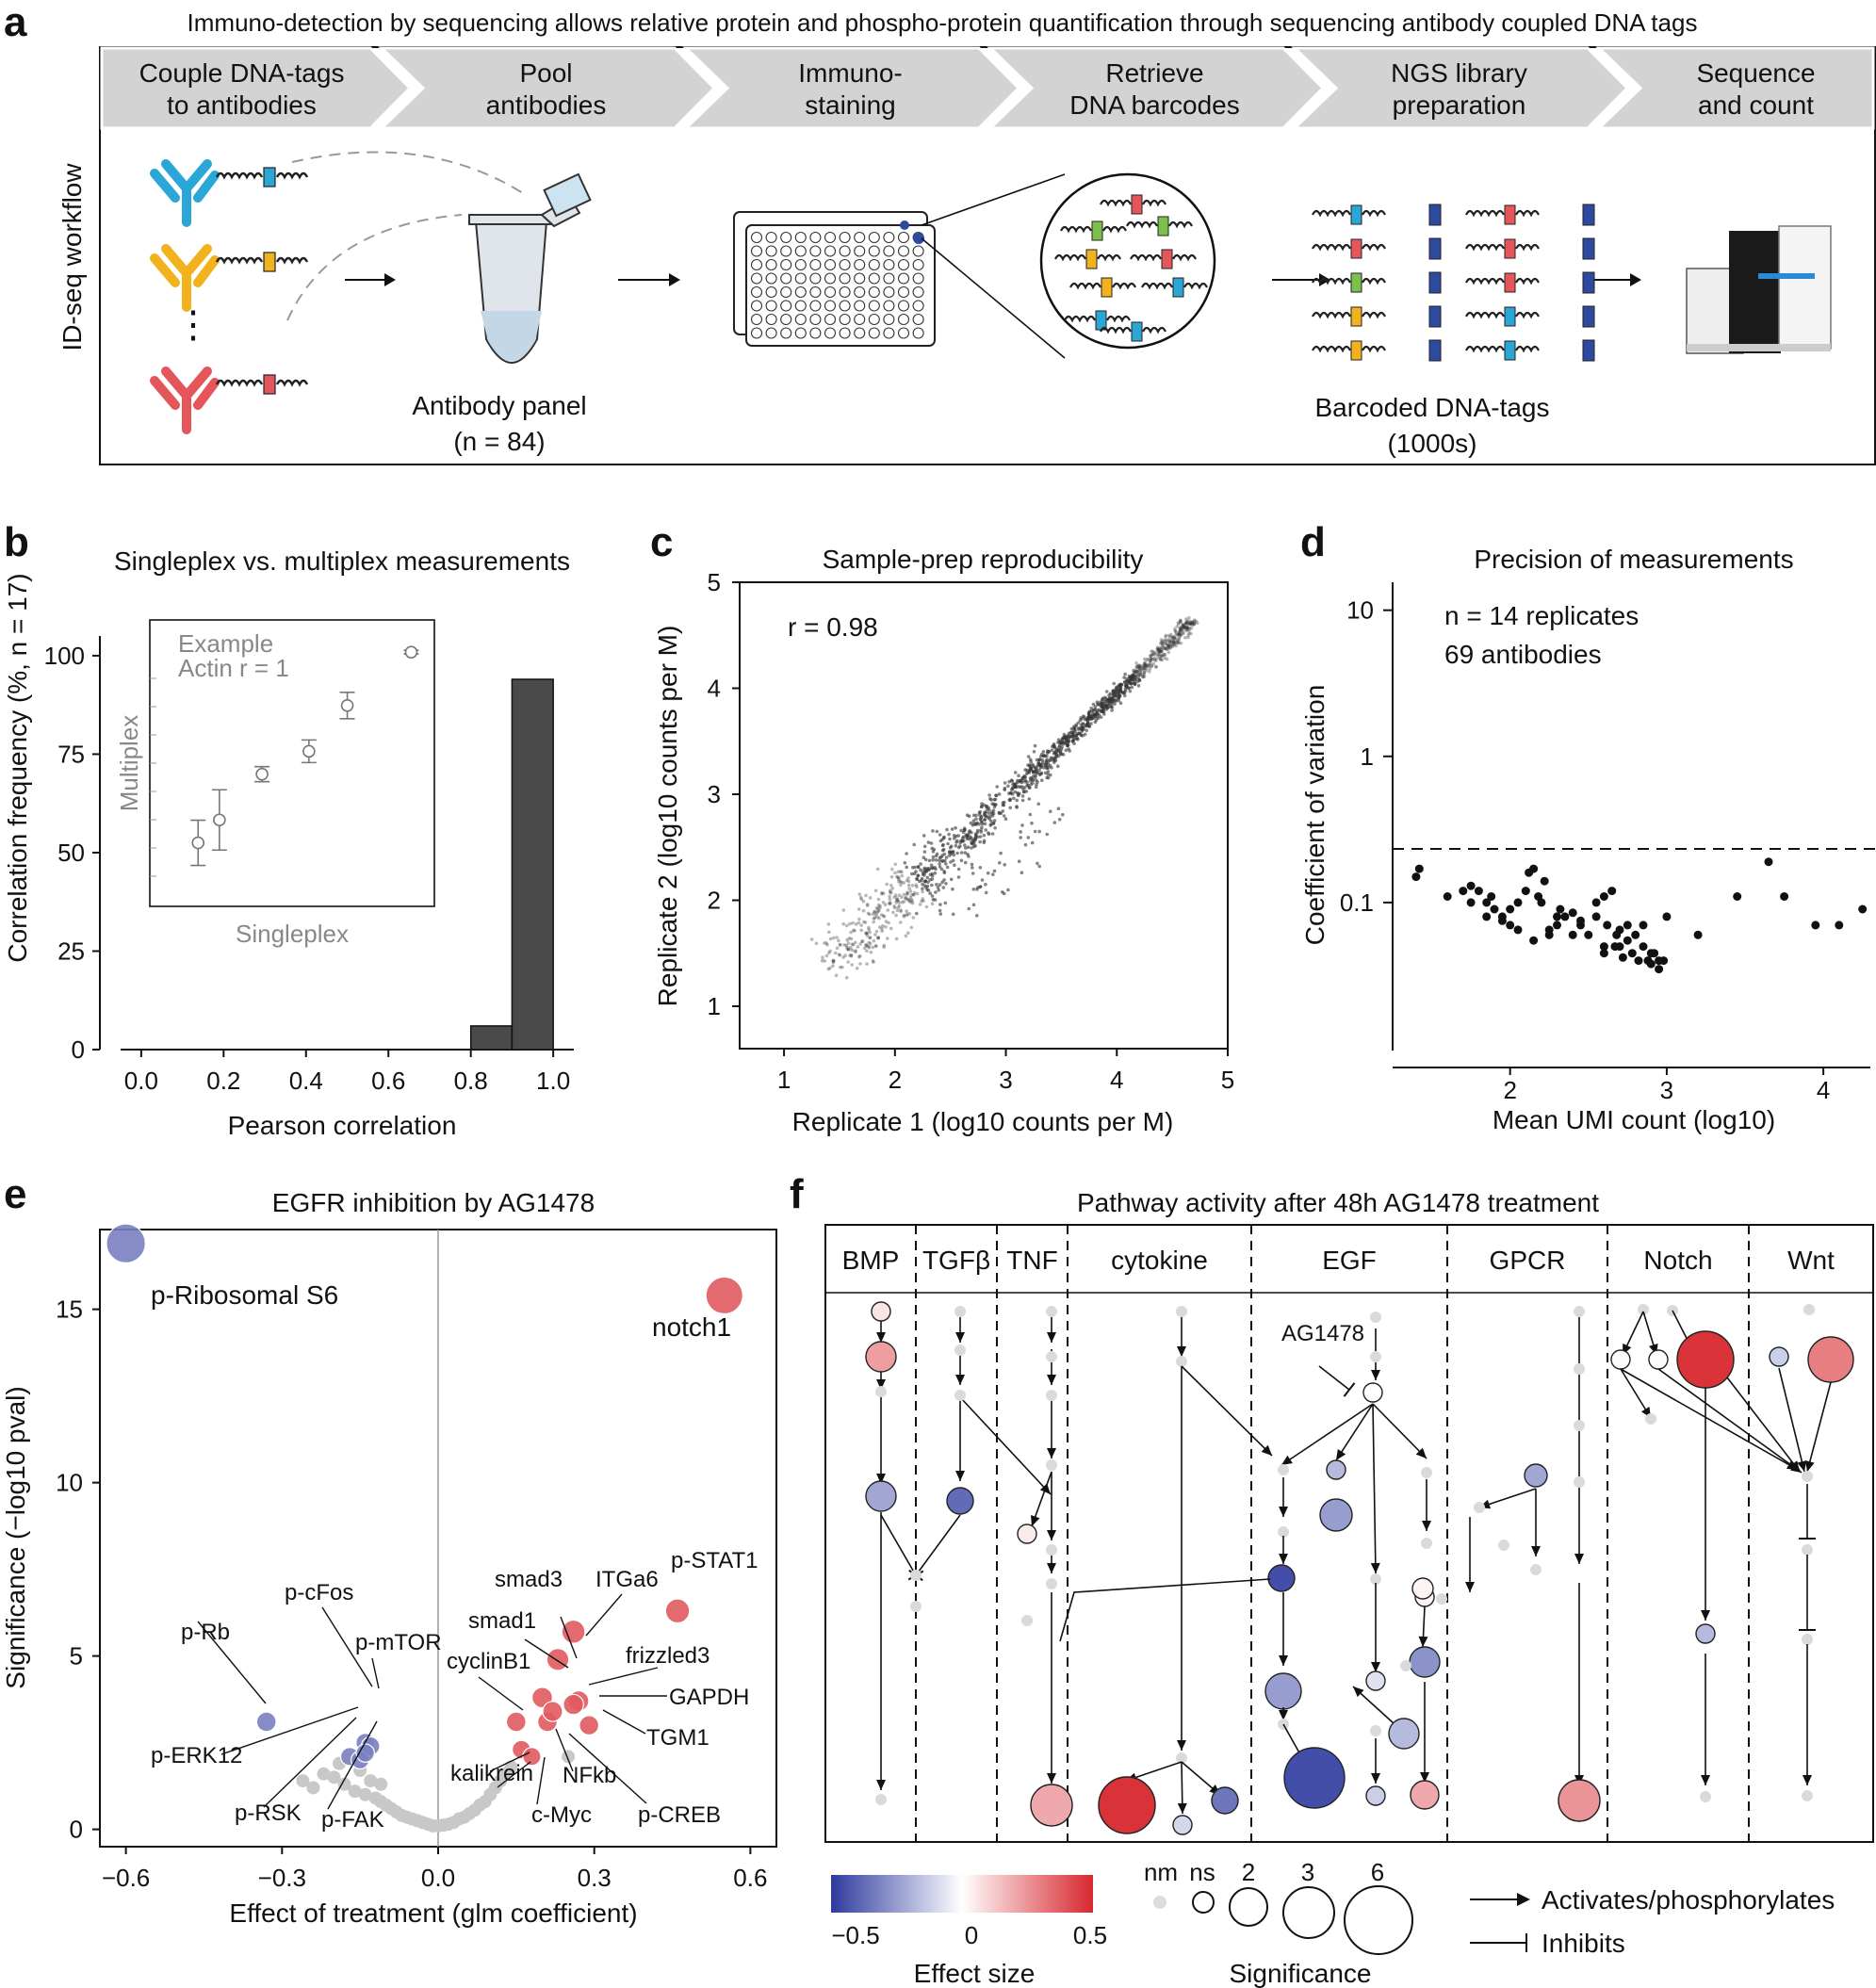 Image resolution: width=1876 pixels, height=1988 pixels. Describe the element at coordinates (206, 187) in the screenshot. I see `antibody-light-chain` at that location.